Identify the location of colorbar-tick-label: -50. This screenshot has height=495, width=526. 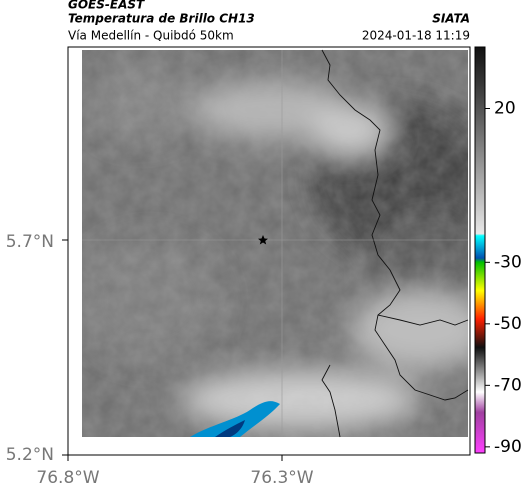
(508, 324).